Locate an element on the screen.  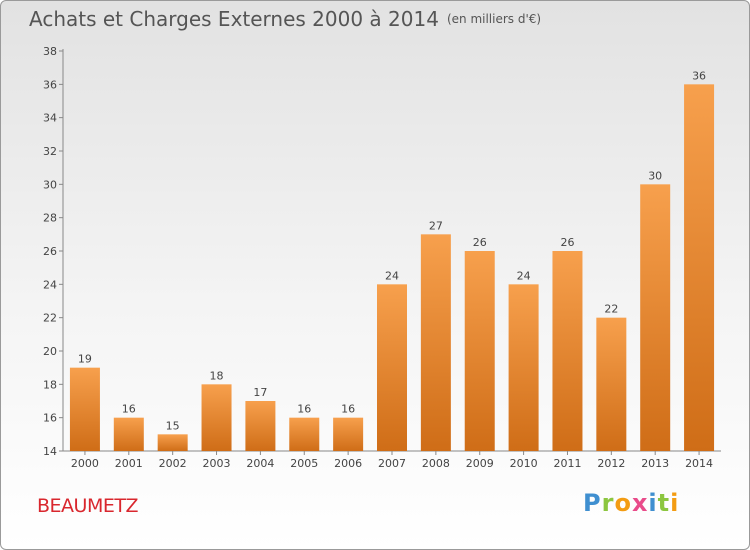
commune-name: BEAUMETZ is located at coordinates (87, 506).